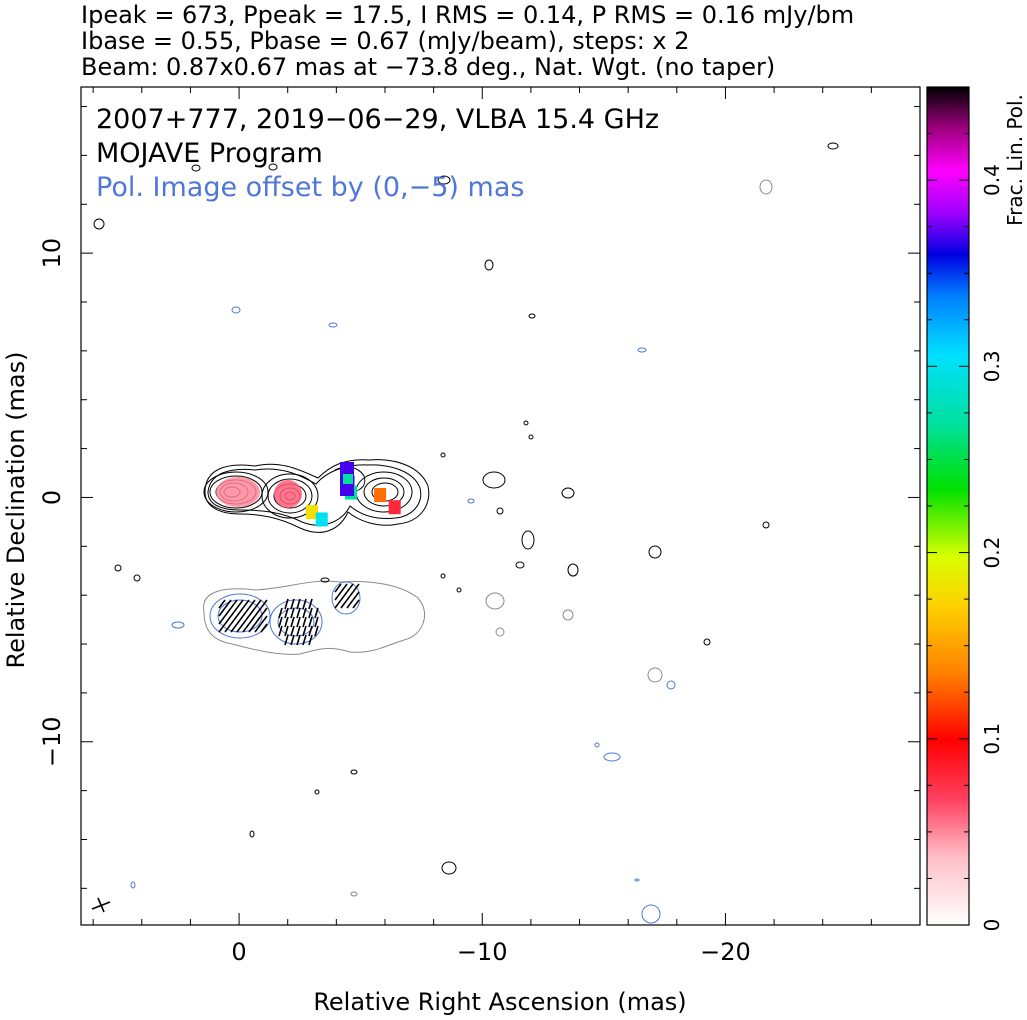 The width and height of the screenshot is (1027, 1020). Describe the element at coordinates (992, 739) in the screenshot. I see `colorbar-tick-label: 0.1` at that location.